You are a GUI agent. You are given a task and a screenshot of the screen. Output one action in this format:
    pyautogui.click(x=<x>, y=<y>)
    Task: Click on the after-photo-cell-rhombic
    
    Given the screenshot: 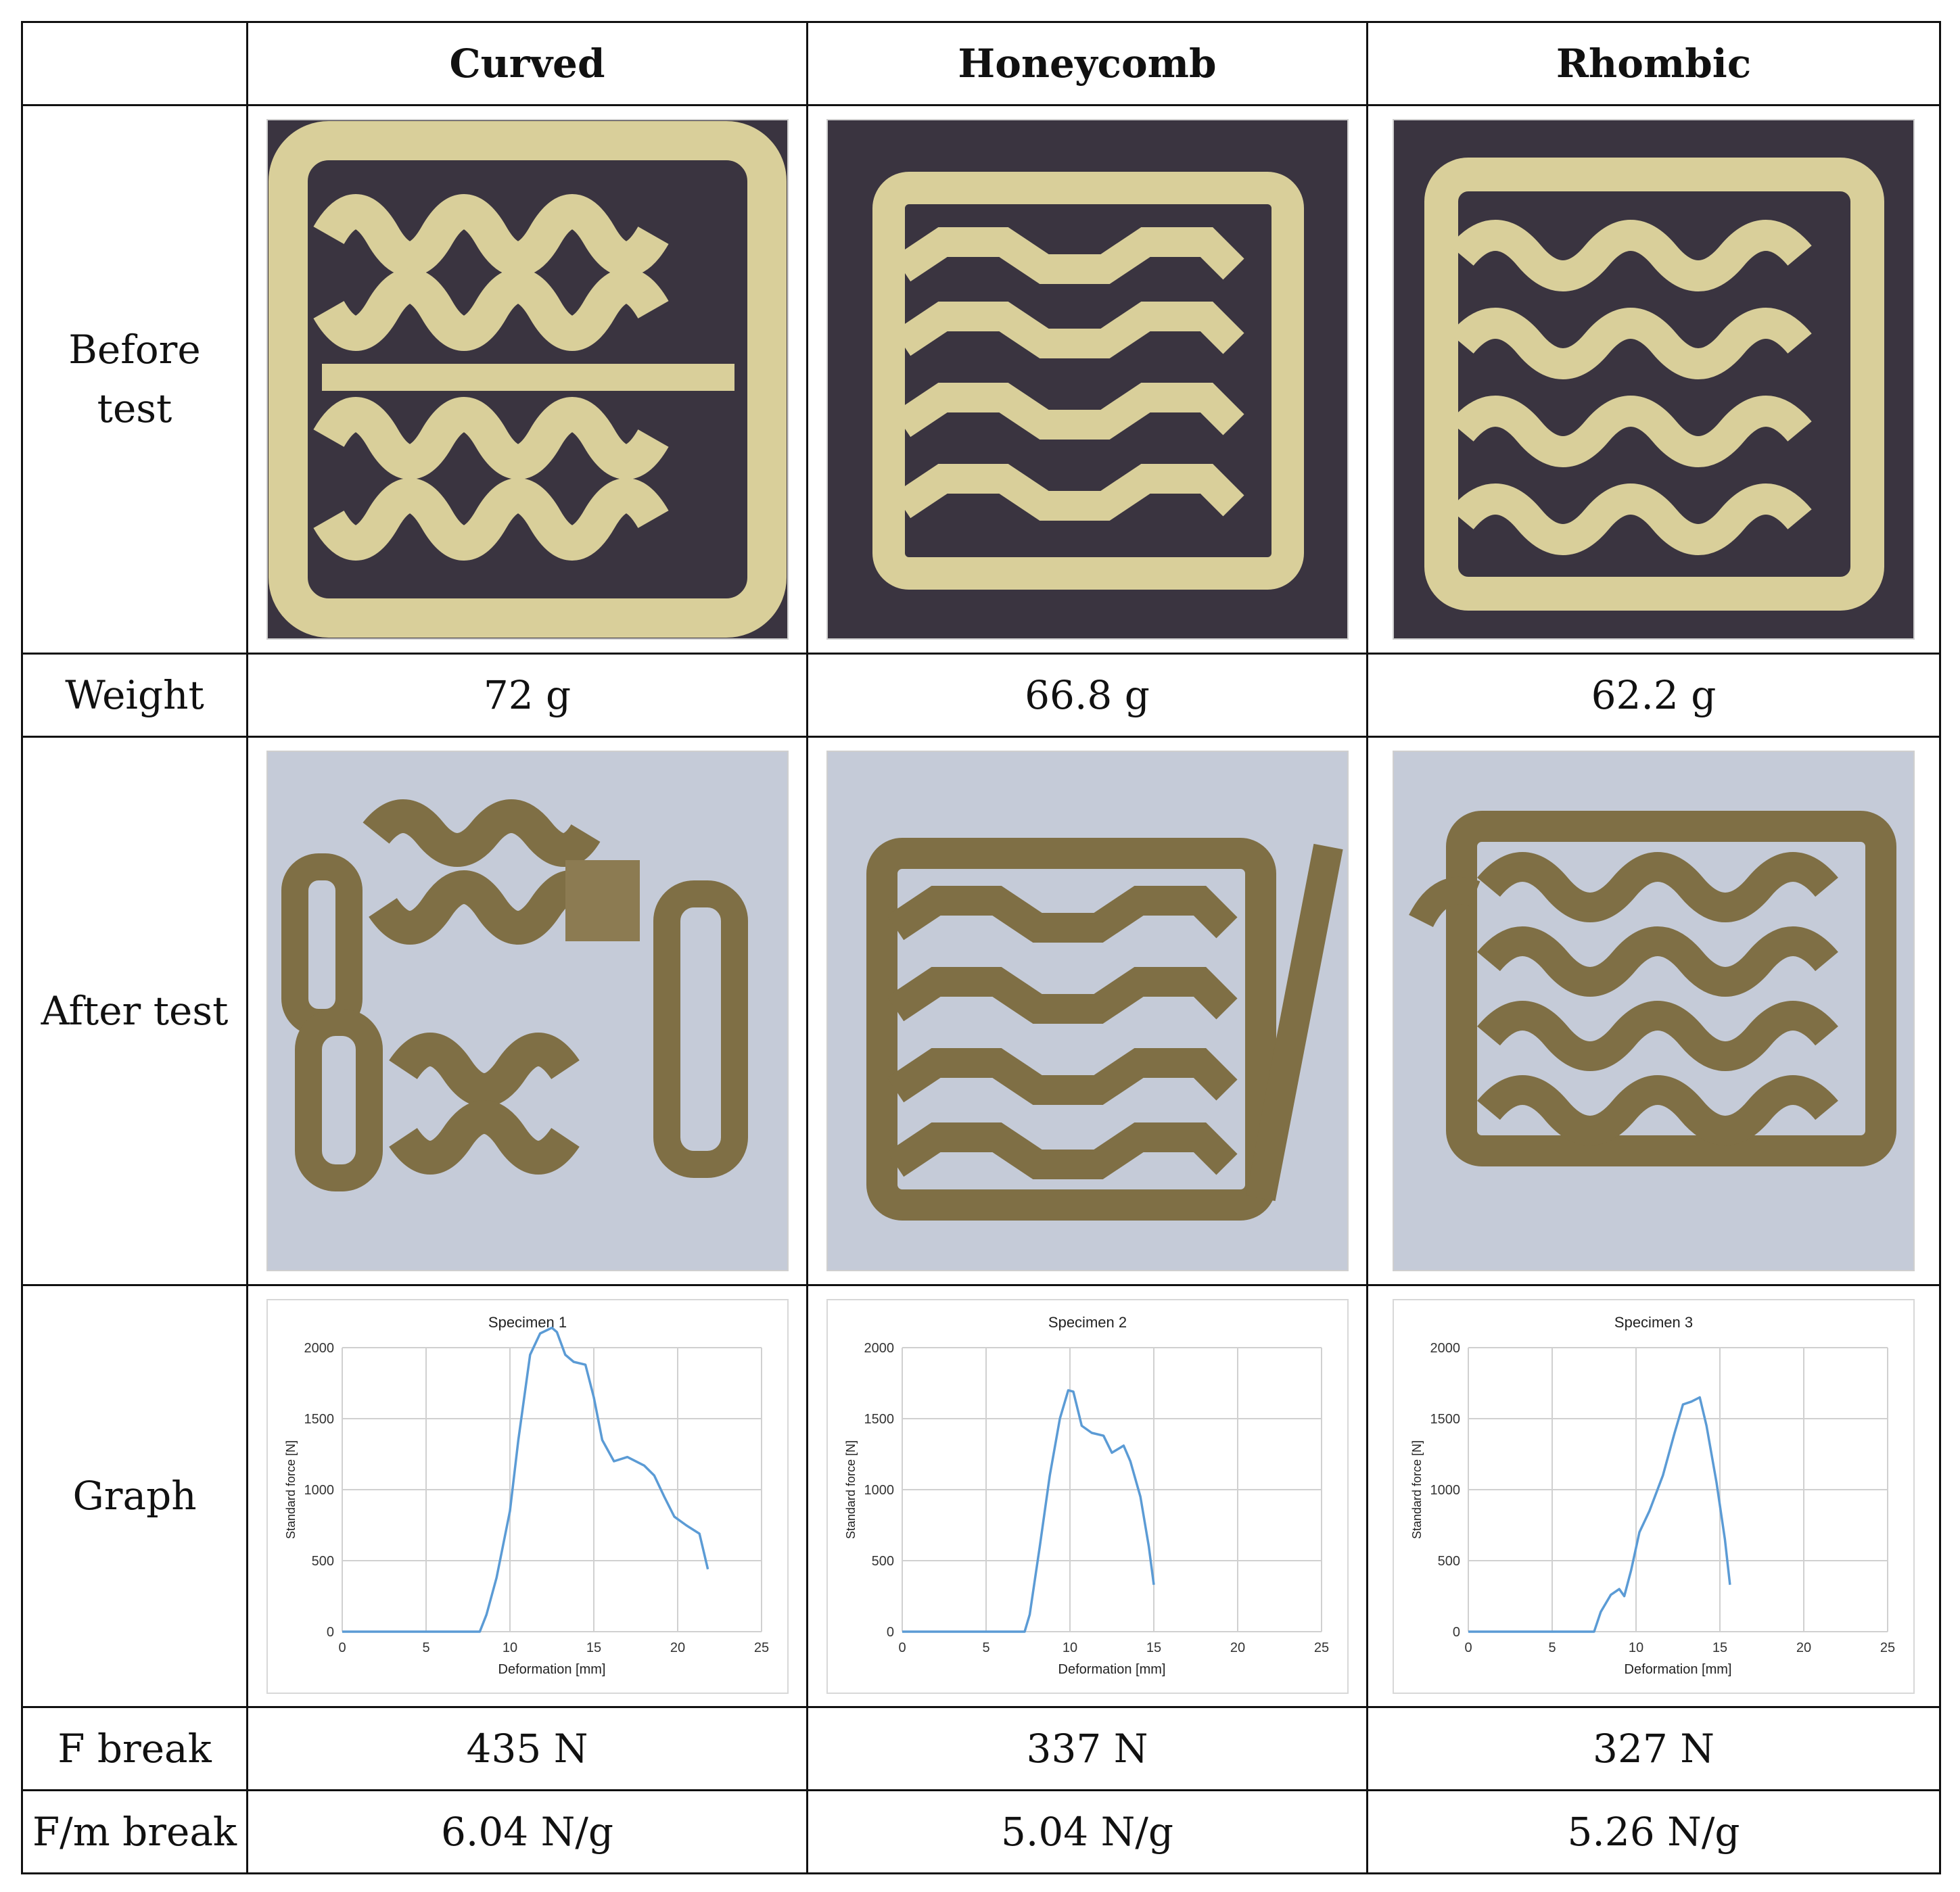 What is the action you would take?
    pyautogui.click(x=1653, y=1011)
    